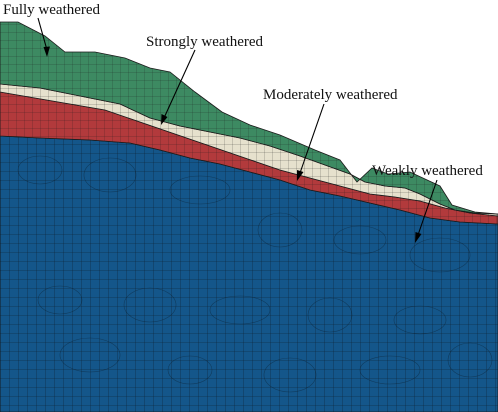  What do you see at coordinates (43, 37) in the screenshot?
I see `leader-fully` at bounding box center [43, 37].